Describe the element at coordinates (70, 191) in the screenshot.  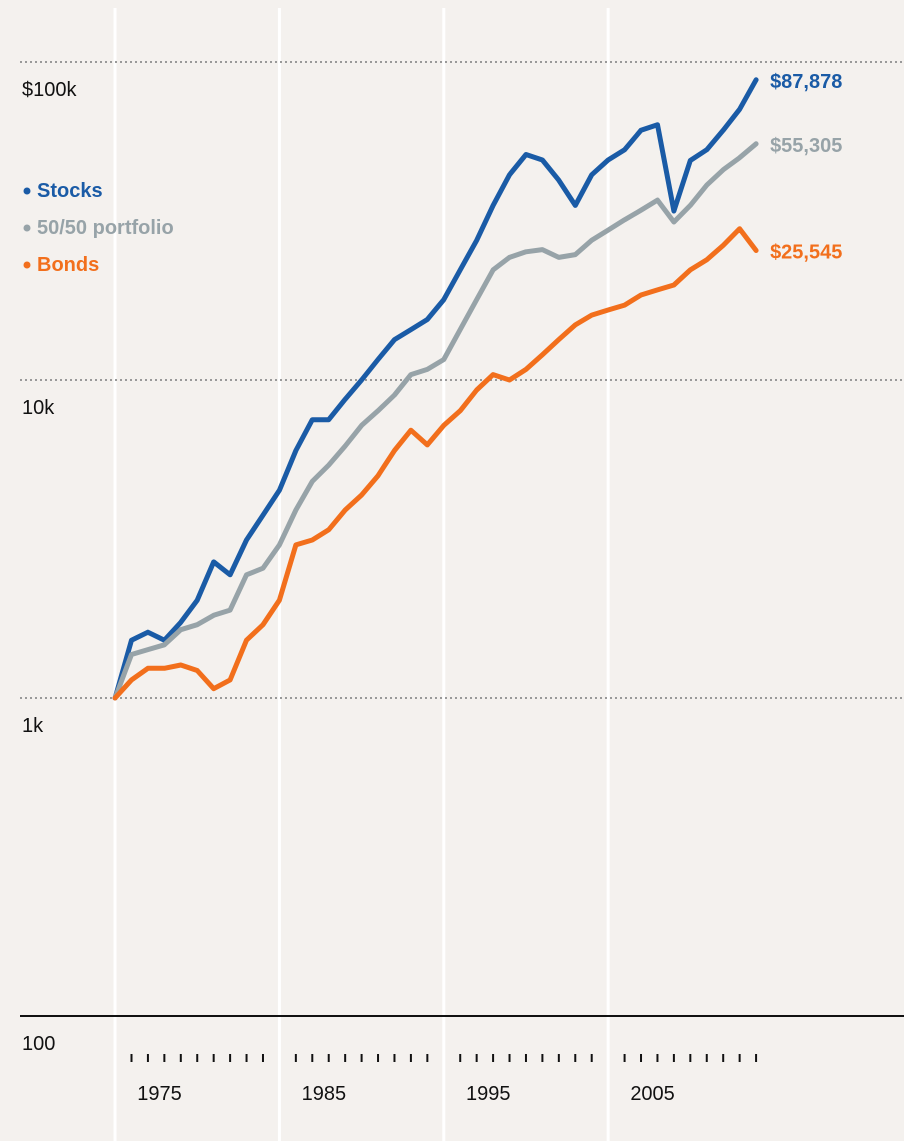
I see `legend-label: Stocks` at that location.